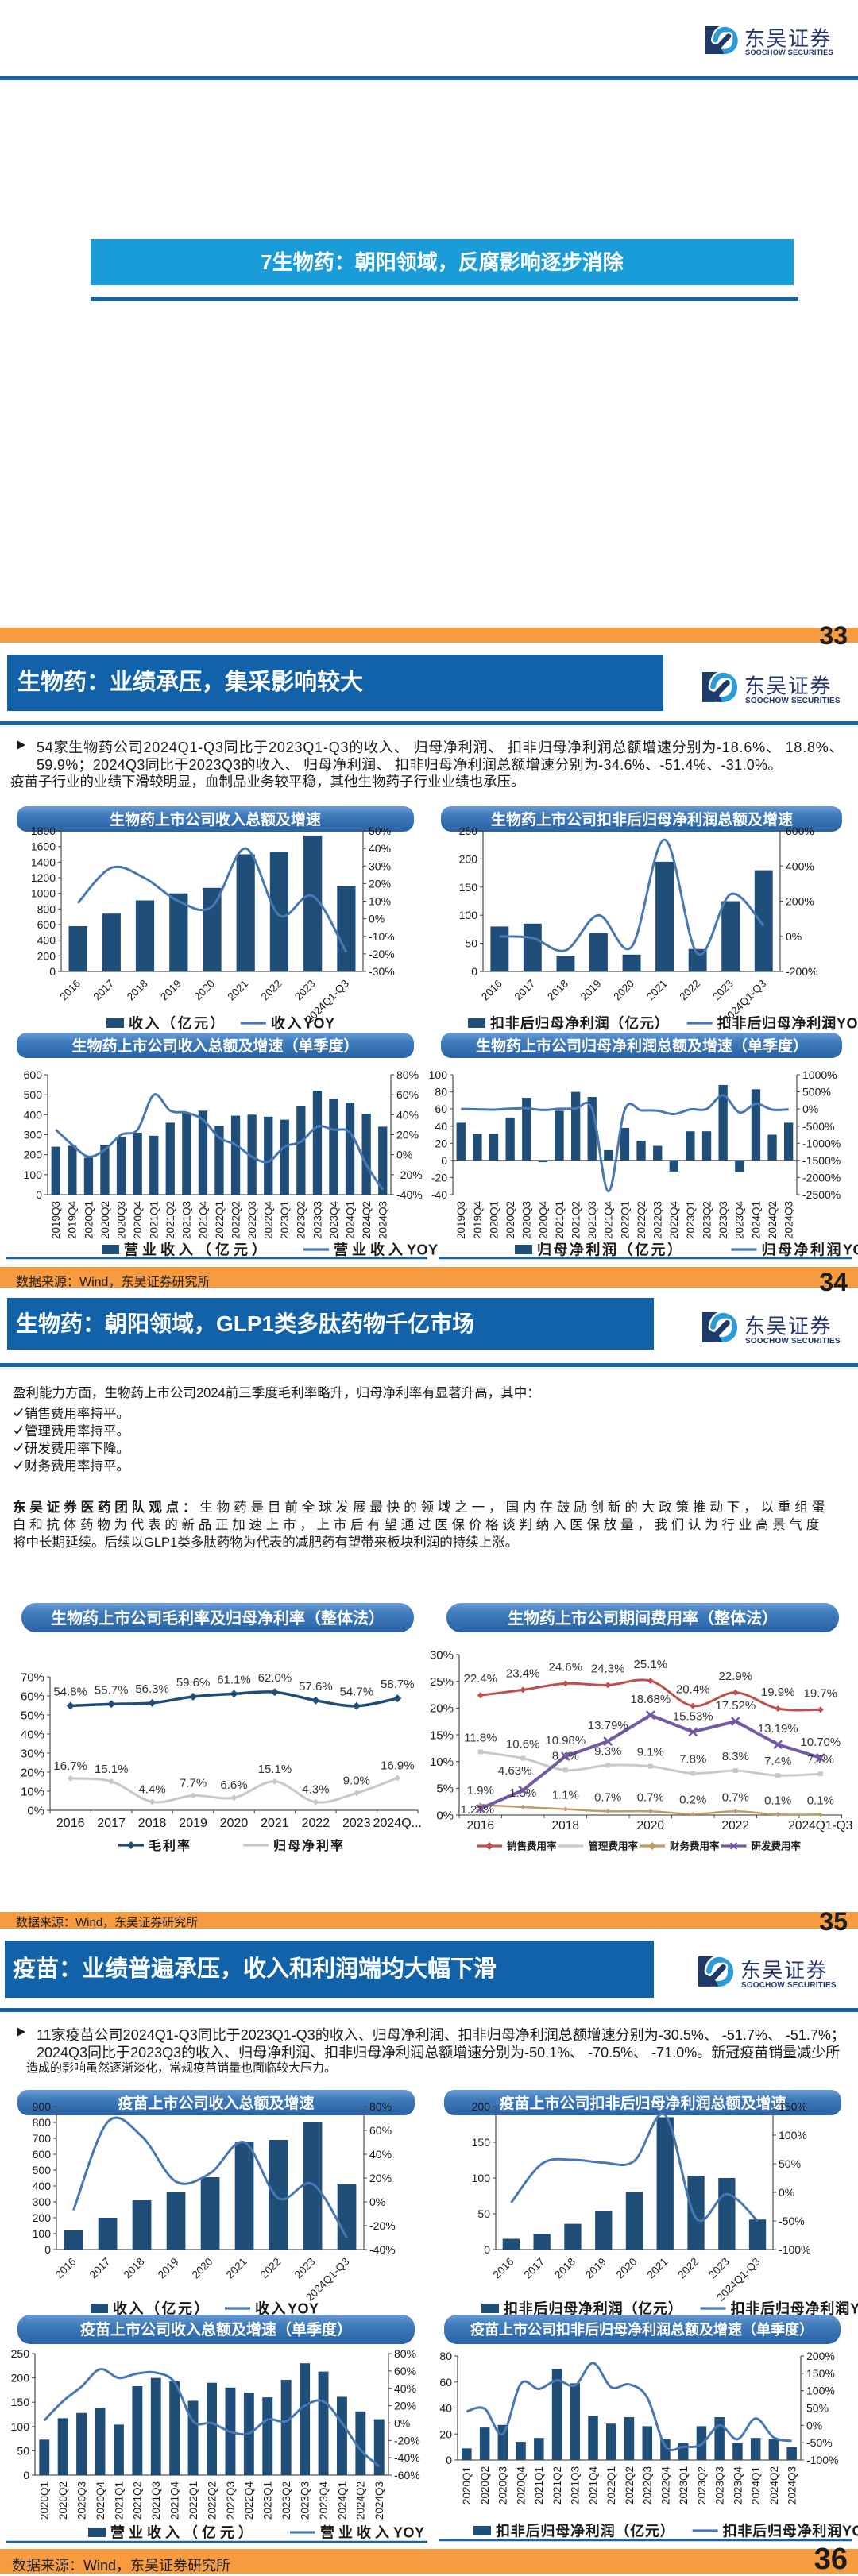  Describe the element at coordinates (42, 2170) in the screenshot. I see `svg-text: 500` at that location.